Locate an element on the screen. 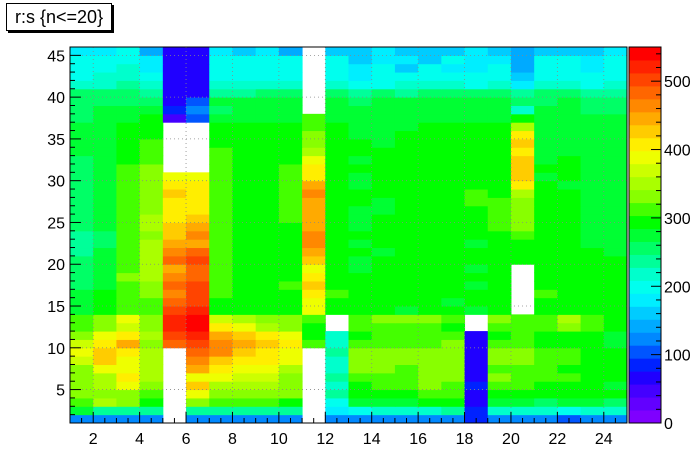 The width and height of the screenshot is (696, 472). x-tick-label: 16 is located at coordinates (418, 439).